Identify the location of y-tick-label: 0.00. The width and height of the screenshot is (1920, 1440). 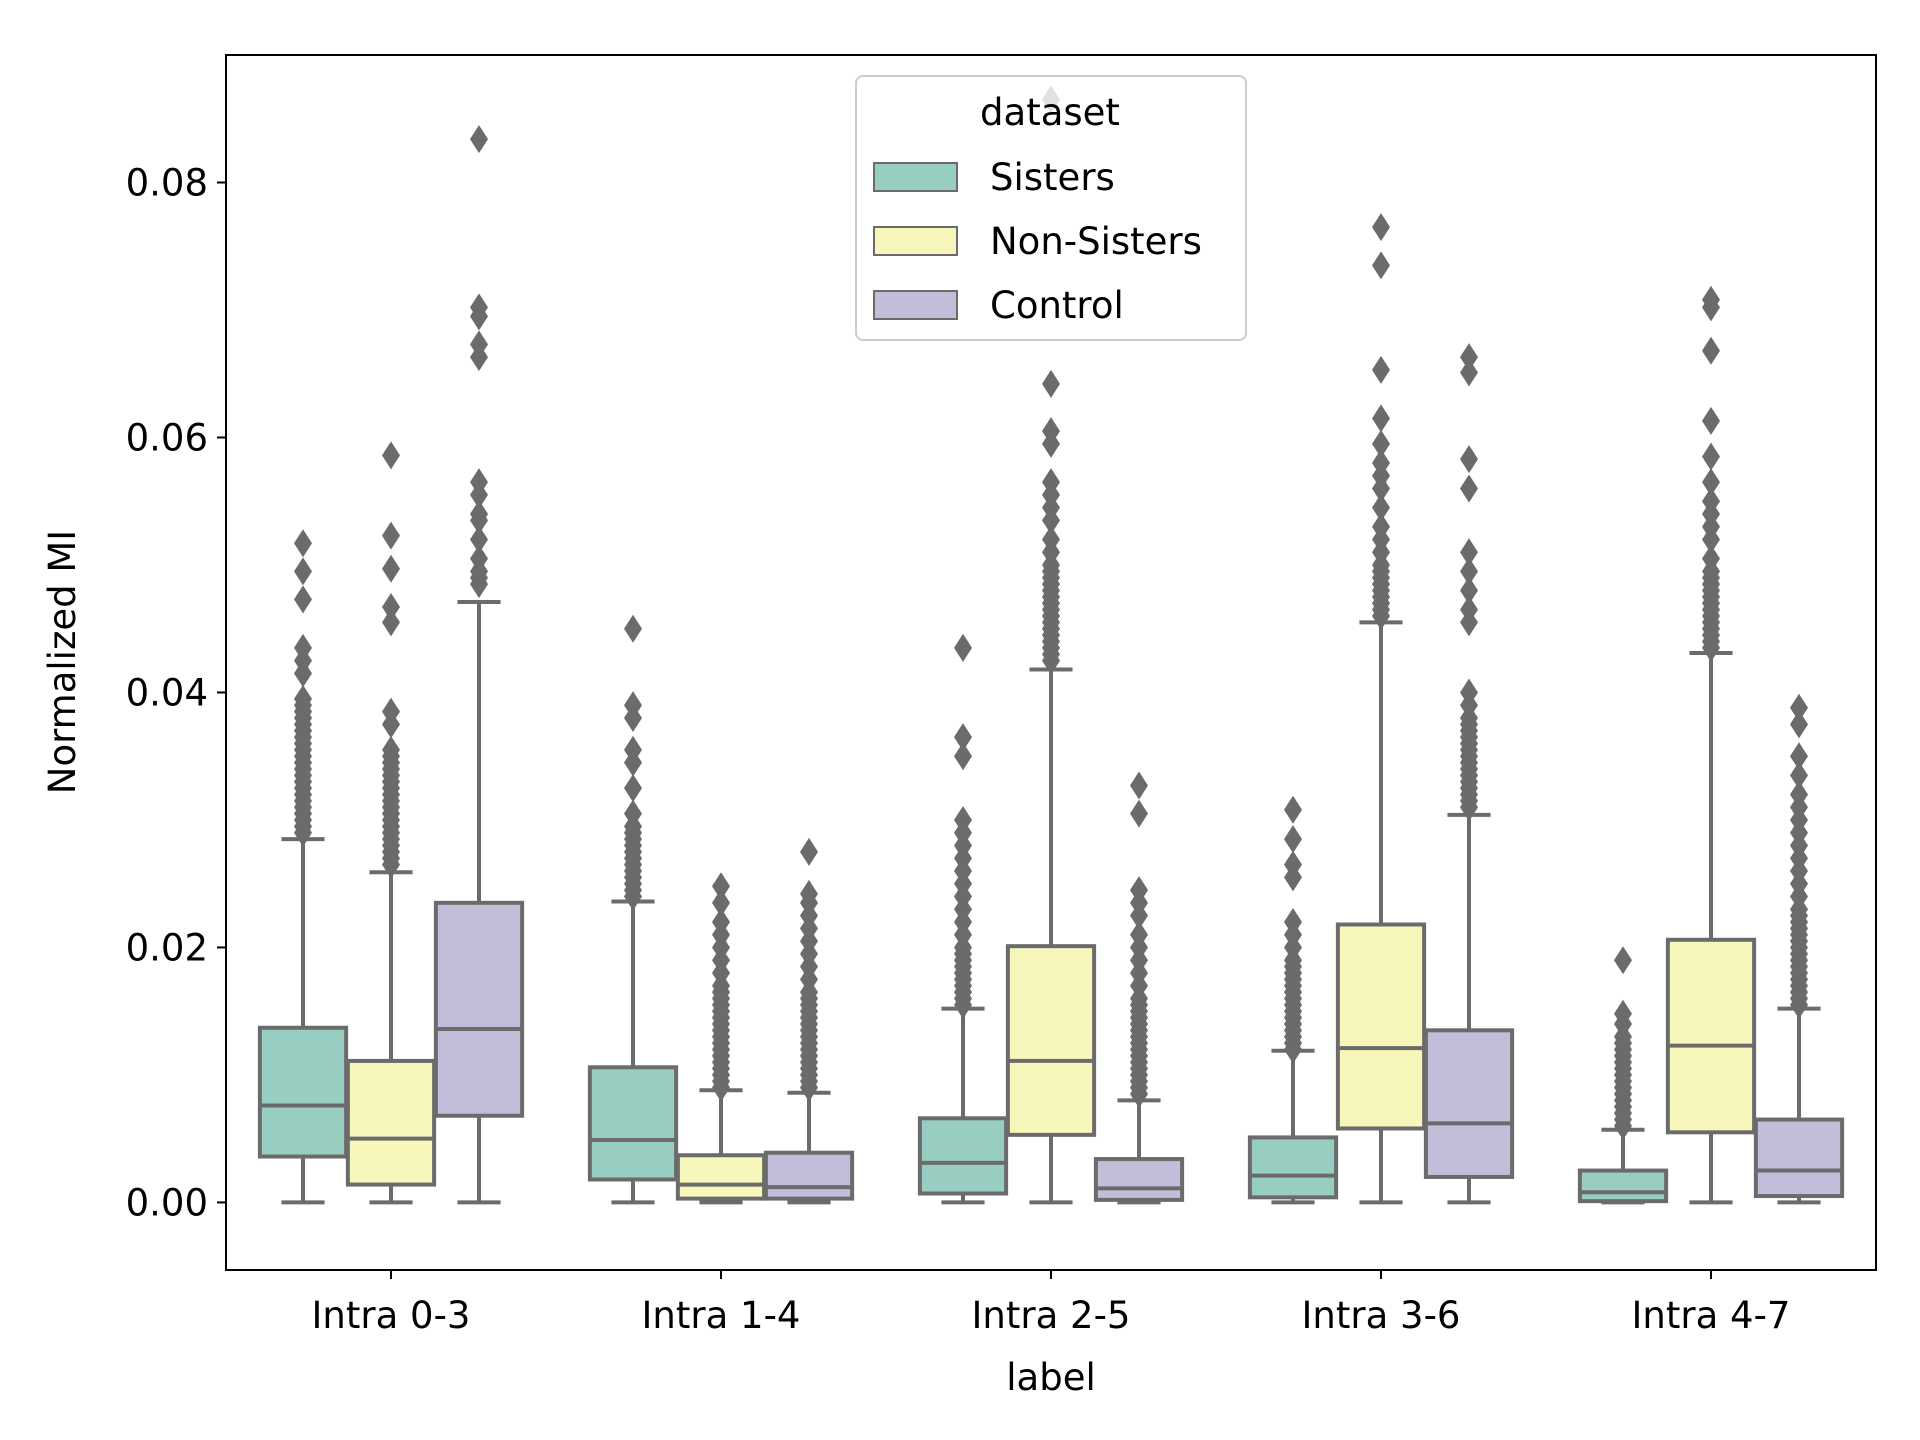
(167, 1202).